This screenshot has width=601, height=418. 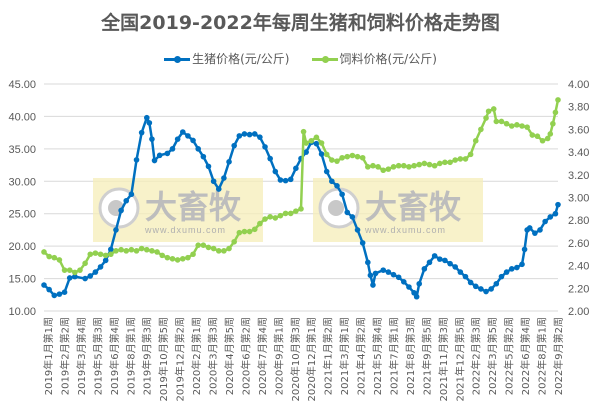 What do you see at coordinates (196, 356) in the screenshot?
I see `x-tick-label: 2020年2月第1周` at bounding box center [196, 356].